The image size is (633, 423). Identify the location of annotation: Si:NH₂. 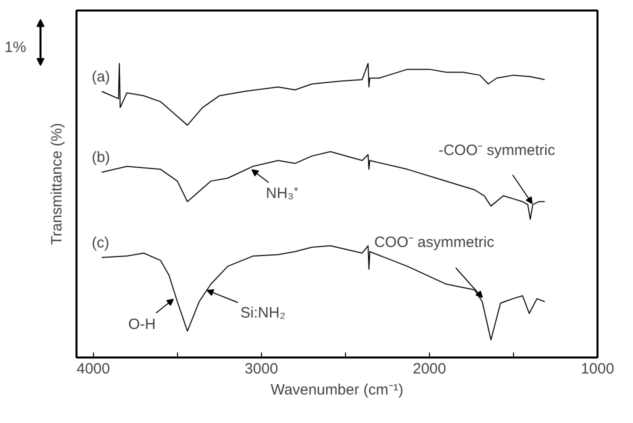
(263, 313).